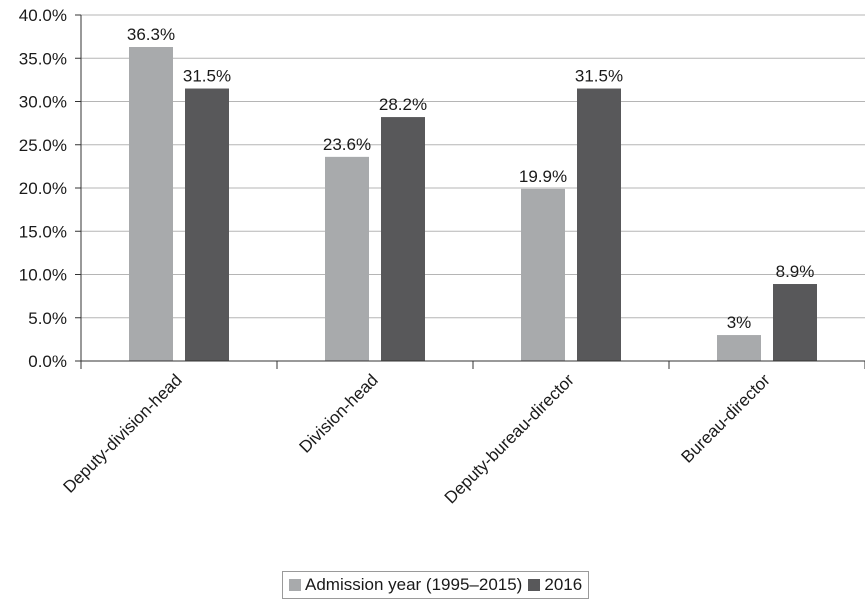 This screenshot has width=865, height=603. I want to click on data-label: 28.2%, so click(403, 104).